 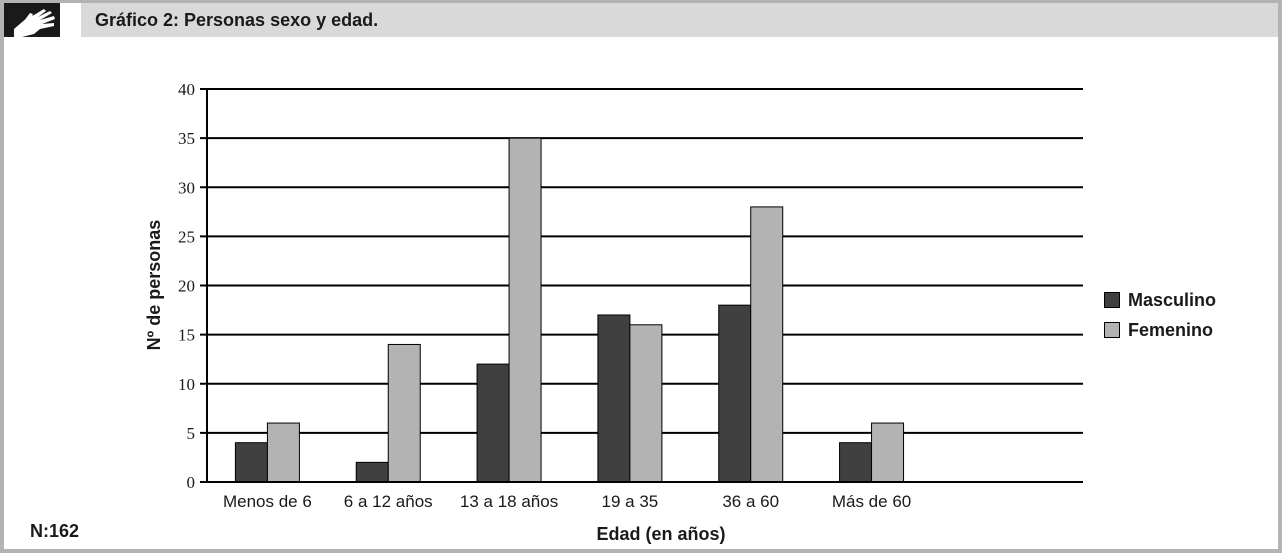 What do you see at coordinates (630, 501) in the screenshot?
I see `x-tick-label: 19 a 35` at bounding box center [630, 501].